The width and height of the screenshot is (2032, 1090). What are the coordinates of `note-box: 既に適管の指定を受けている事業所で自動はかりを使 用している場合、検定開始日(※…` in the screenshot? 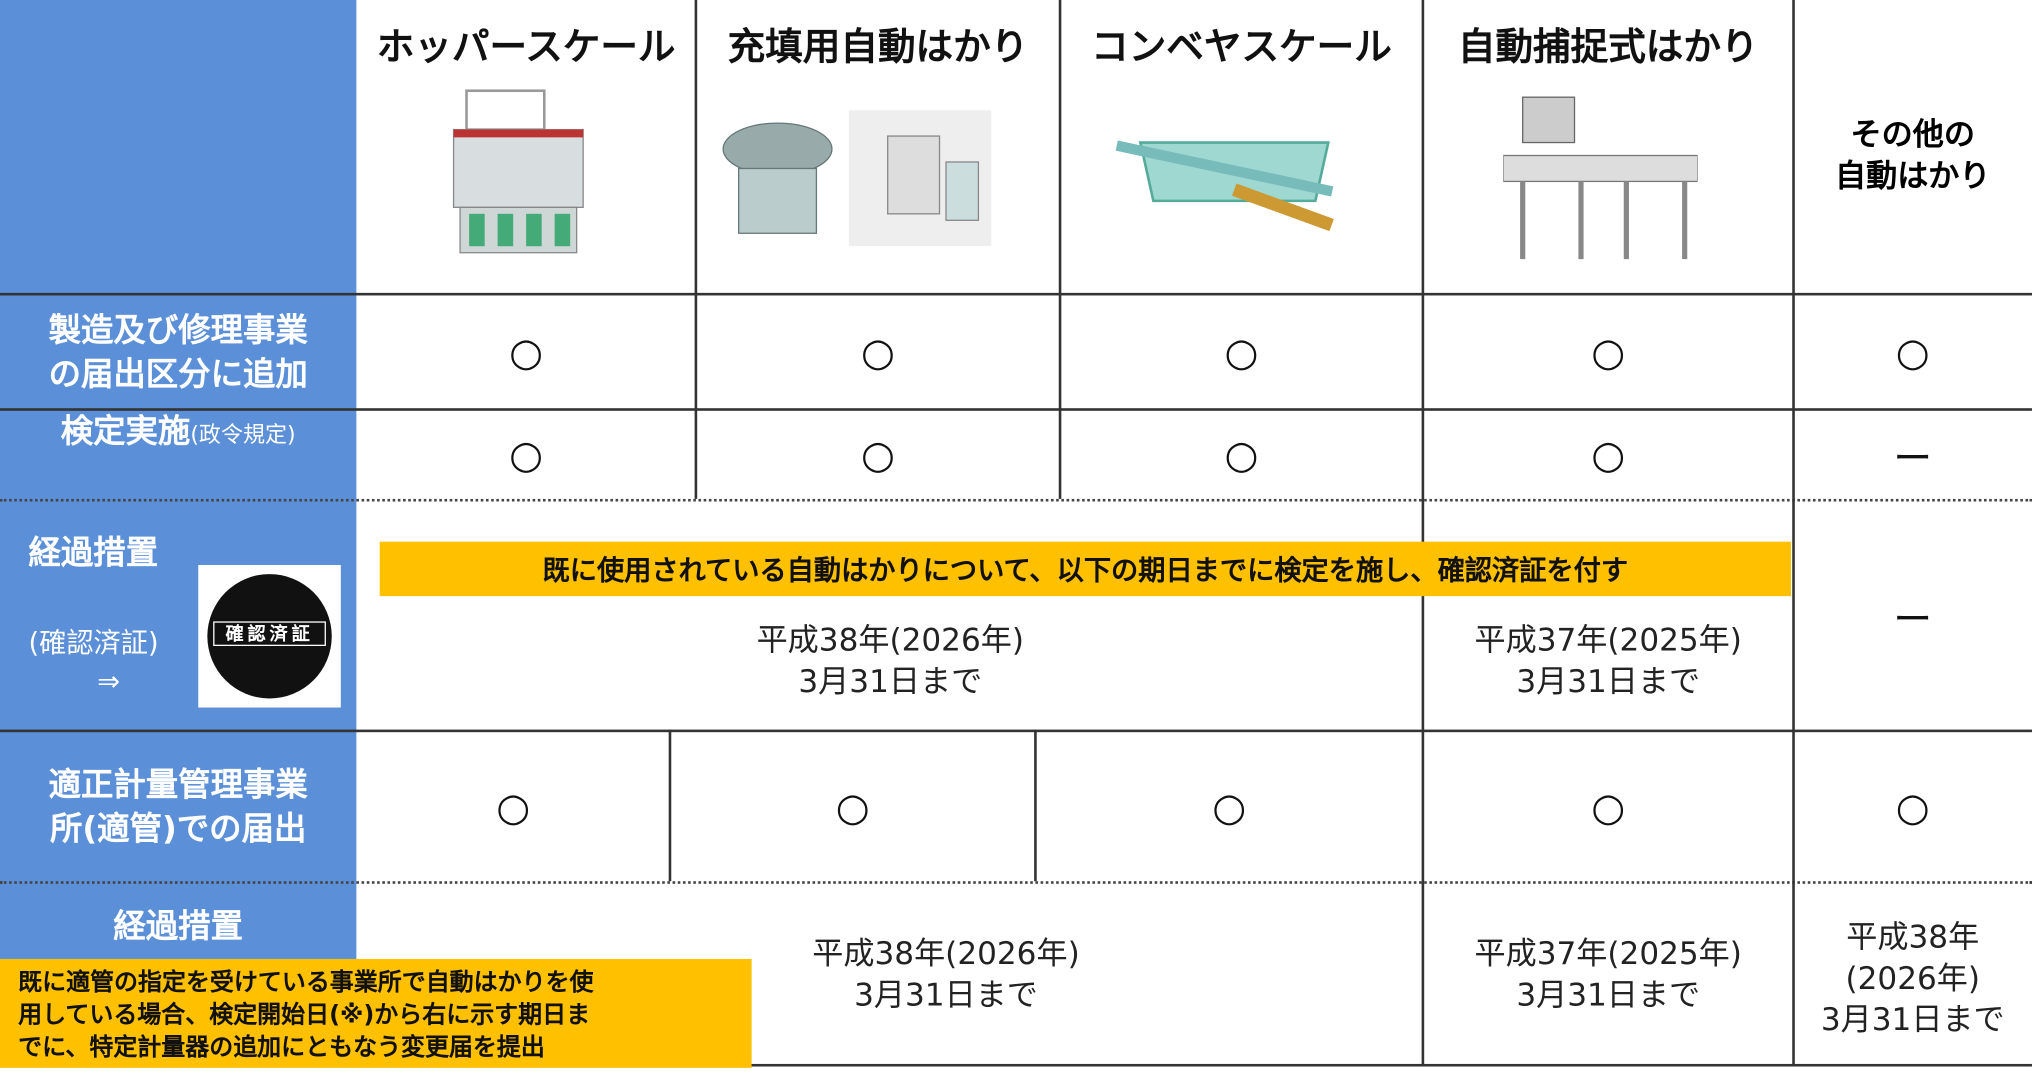 It's located at (376, 1013).